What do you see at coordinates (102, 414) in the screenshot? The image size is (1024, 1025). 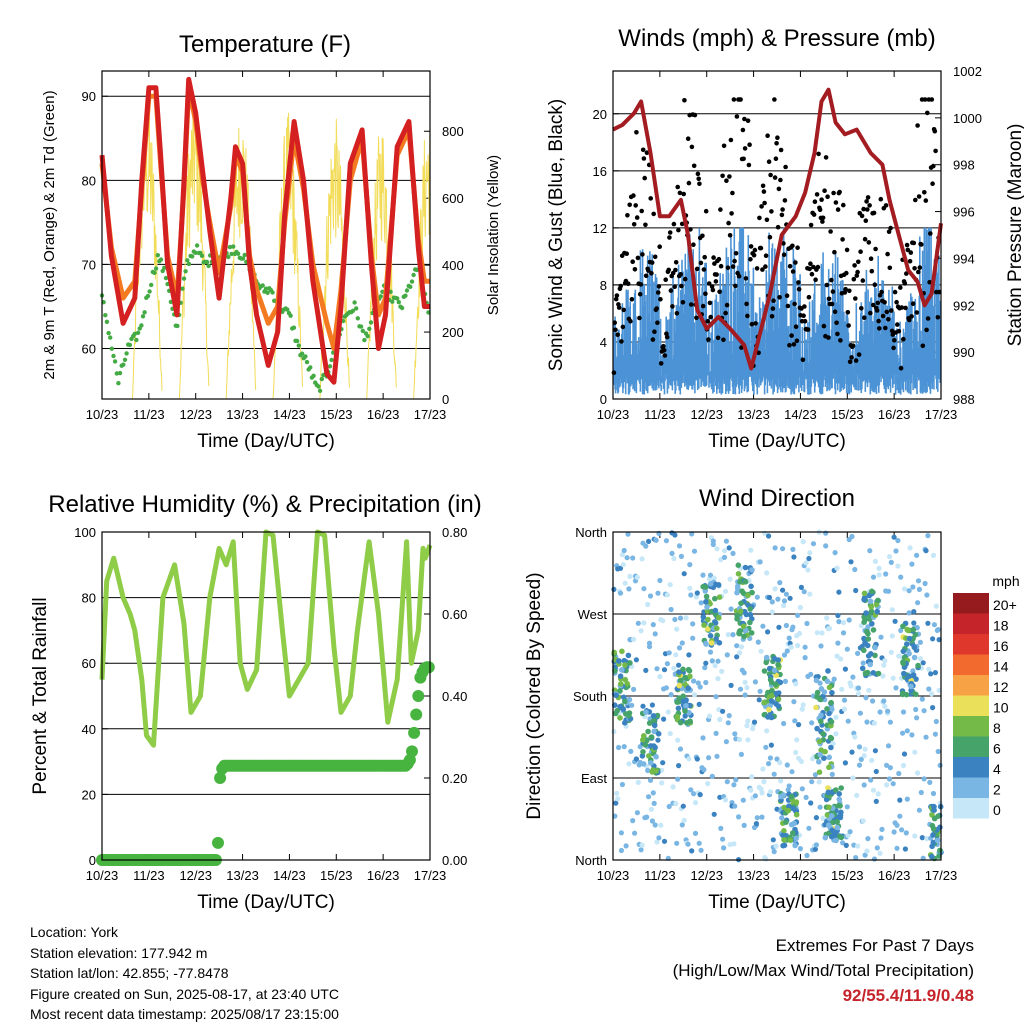 I see `x-tick-label: 10/23` at bounding box center [102, 414].